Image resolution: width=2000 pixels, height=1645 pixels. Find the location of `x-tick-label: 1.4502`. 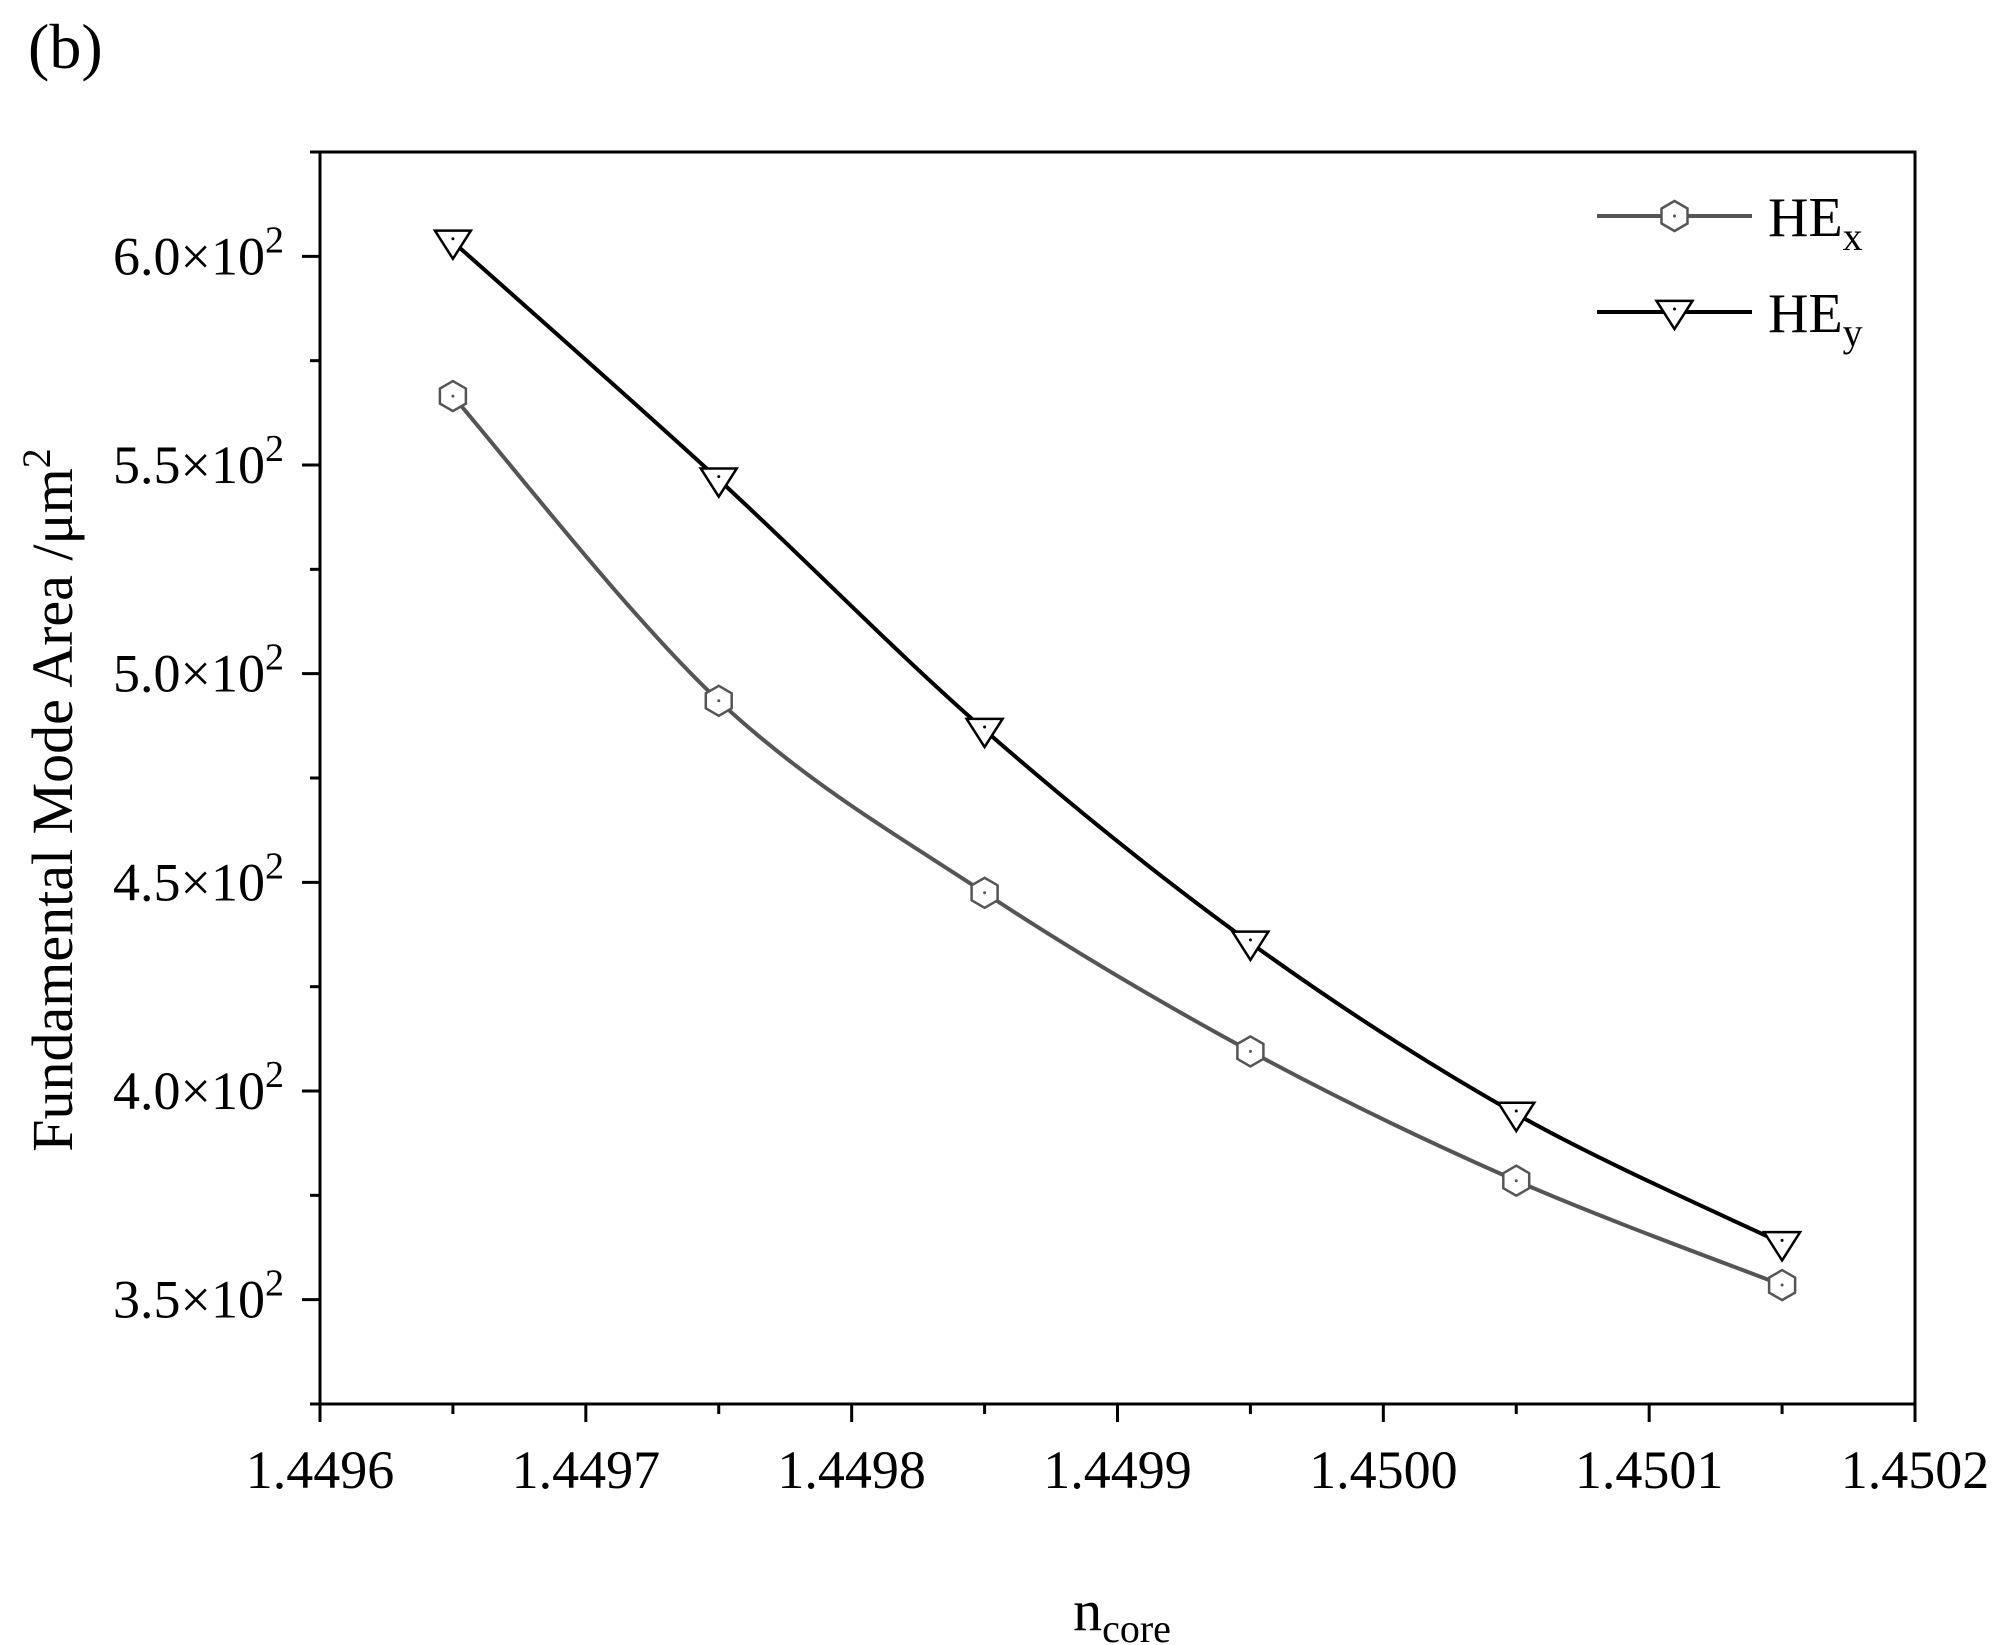

x-tick-label: 1.4502 is located at coordinates (1915, 1470).